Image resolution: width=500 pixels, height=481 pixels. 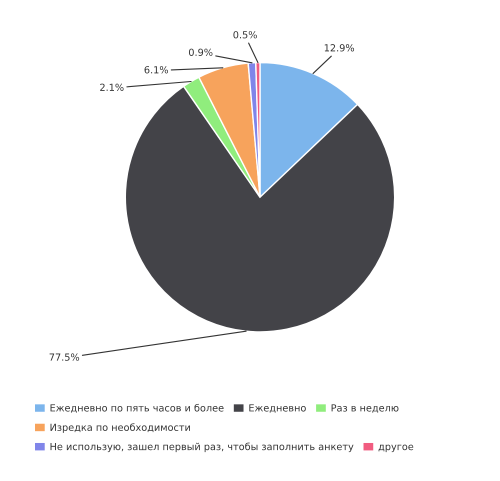 What do you see at coordinates (200, 52) in the screenshot?
I see `data-label: 0.9%` at bounding box center [200, 52].